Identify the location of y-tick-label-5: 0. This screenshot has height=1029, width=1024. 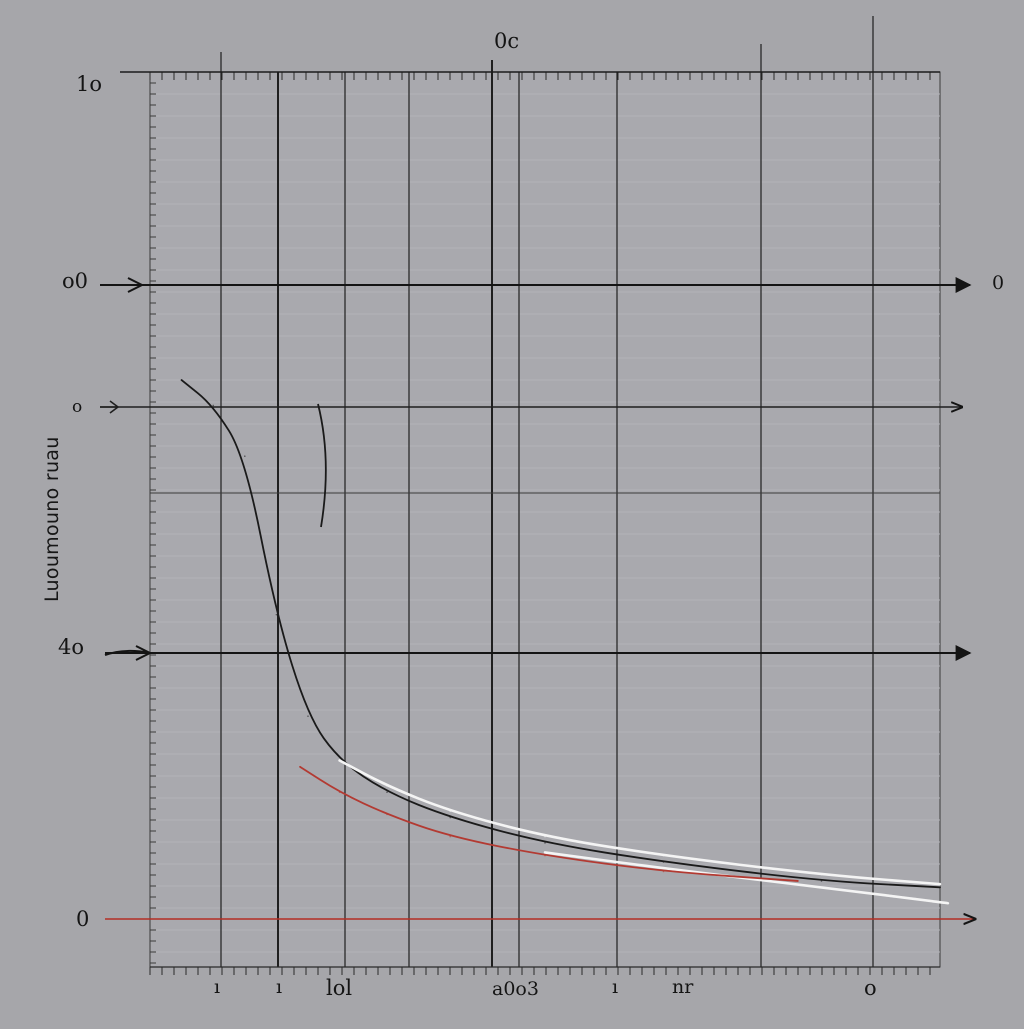
(82, 919).